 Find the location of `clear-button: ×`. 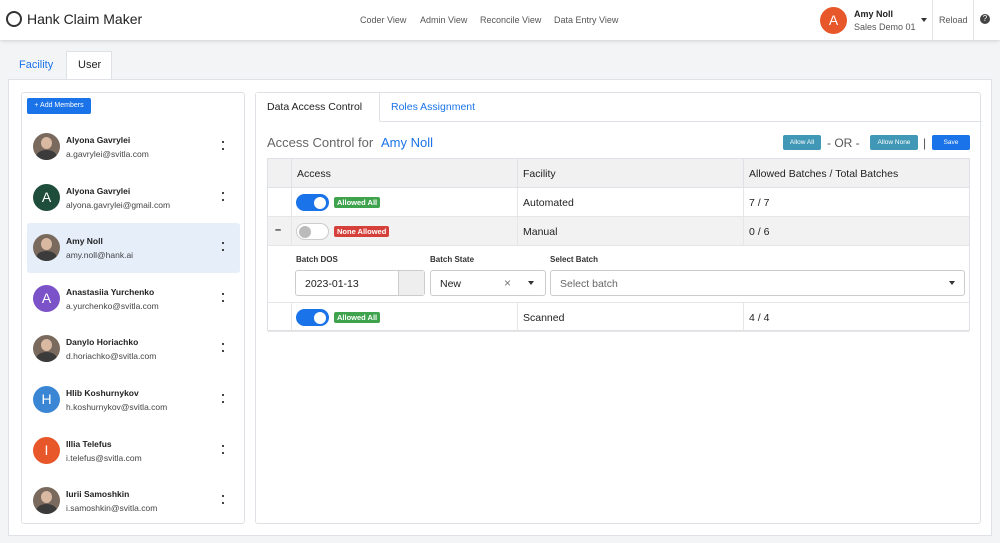

clear-button: × is located at coordinates (508, 283).